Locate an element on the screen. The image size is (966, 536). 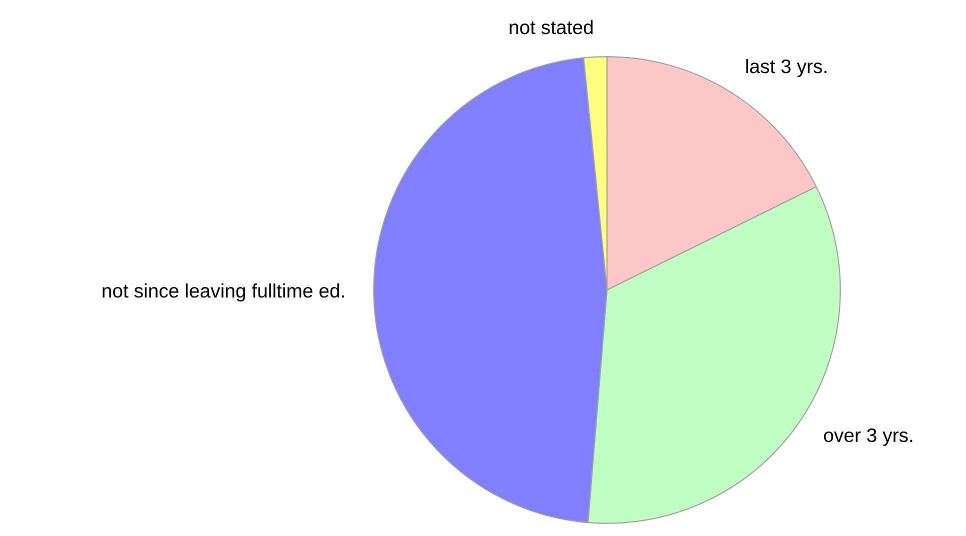
slice-label: over 3 yrs. is located at coordinates (868, 437).